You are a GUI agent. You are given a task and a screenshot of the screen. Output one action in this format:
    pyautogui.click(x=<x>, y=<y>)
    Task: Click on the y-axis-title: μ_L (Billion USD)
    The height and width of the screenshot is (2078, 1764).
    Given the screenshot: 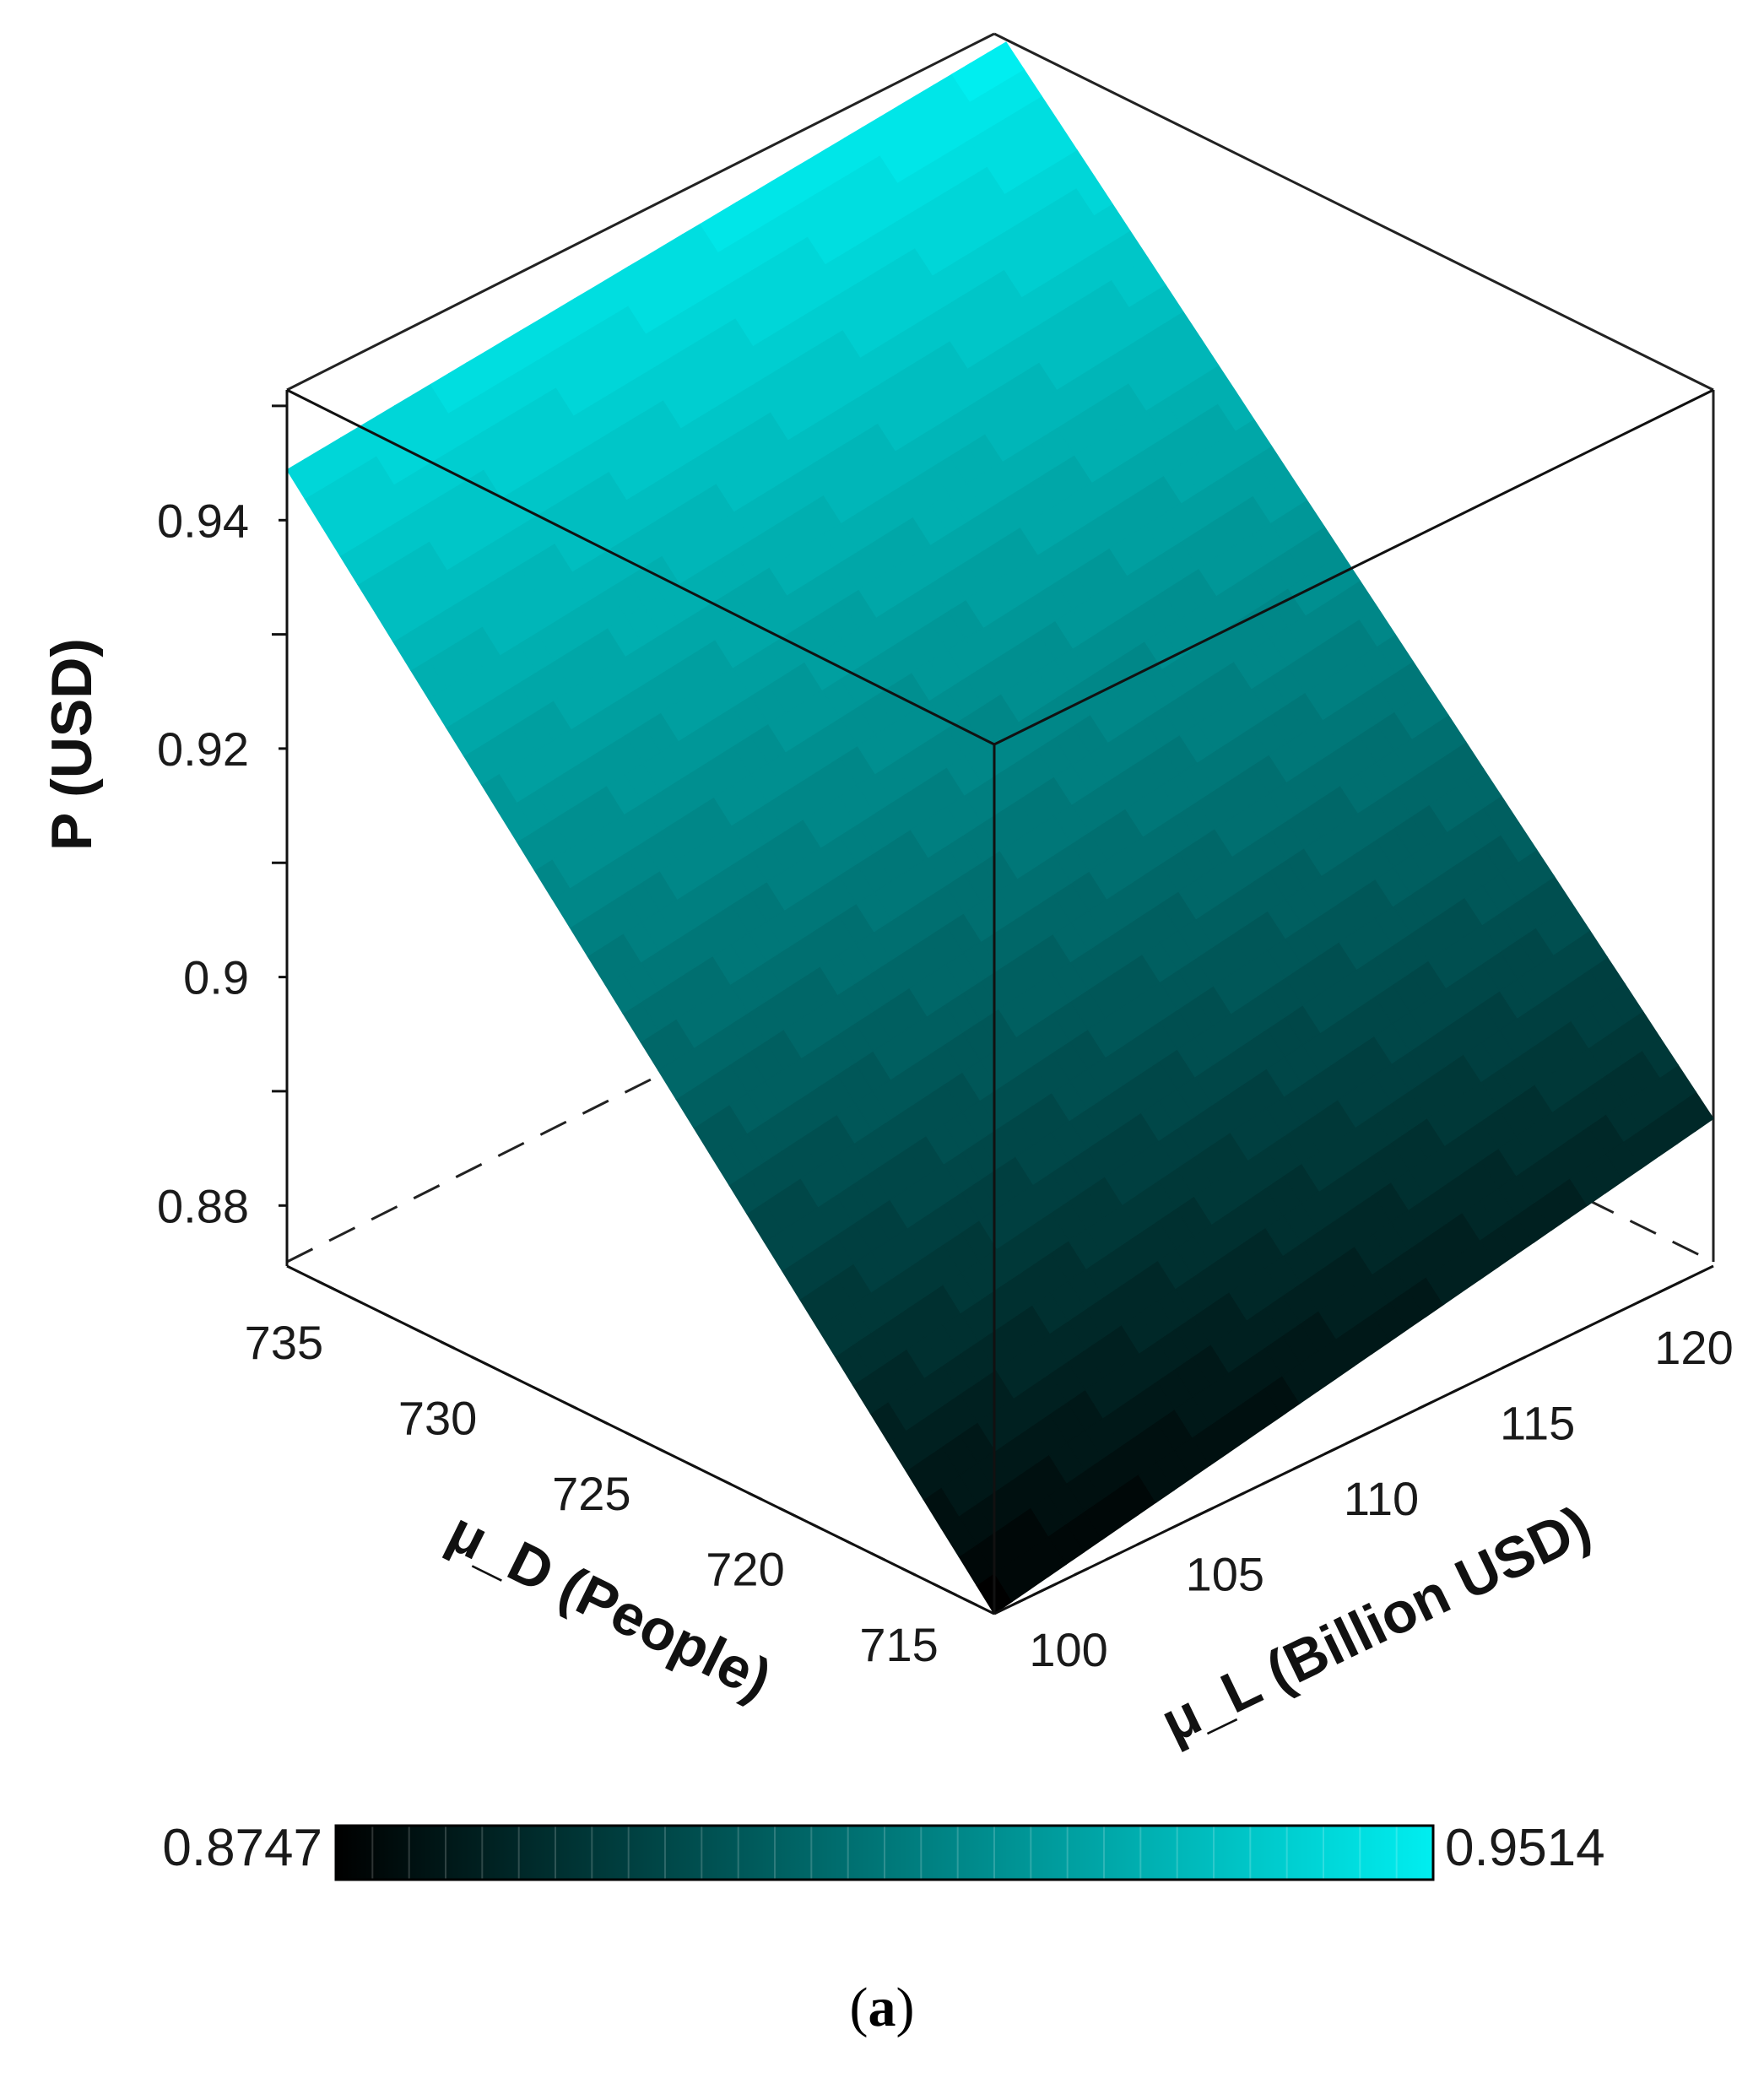 What is the action you would take?
    pyautogui.click(x=1375, y=1624)
    